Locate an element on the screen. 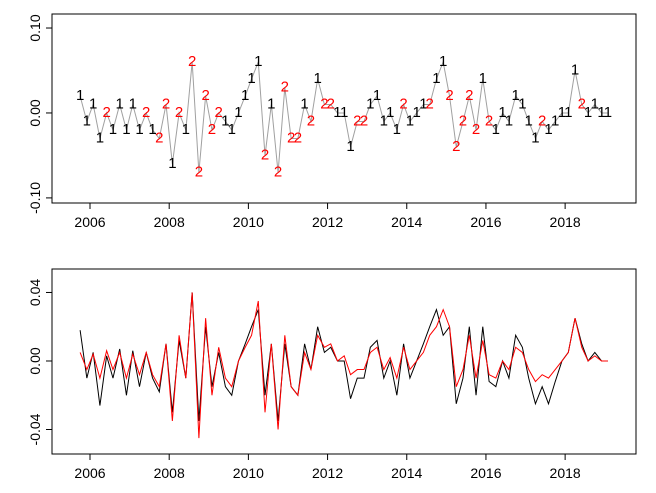 This screenshot has height=493, width=656. y-tick-label: 0.04 is located at coordinates (35, 292).